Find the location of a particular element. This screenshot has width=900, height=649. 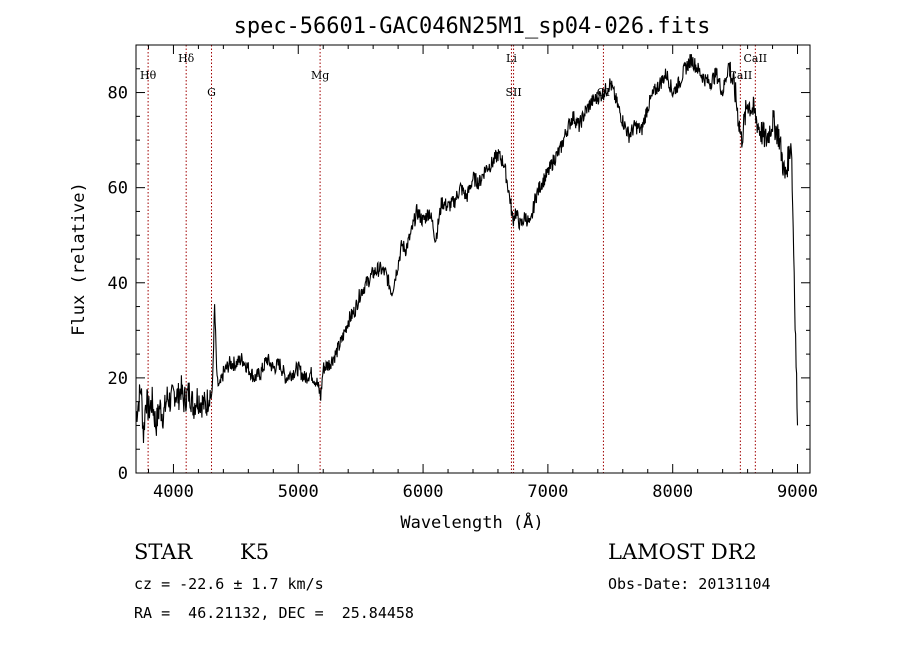

line-marker-label: Li is located at coordinates (511, 58).